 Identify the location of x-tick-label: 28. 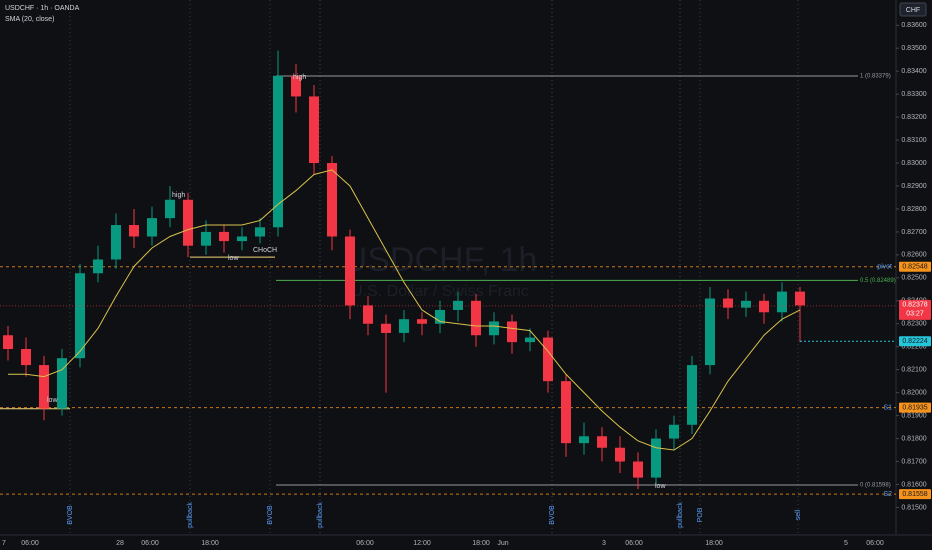
(120, 543).